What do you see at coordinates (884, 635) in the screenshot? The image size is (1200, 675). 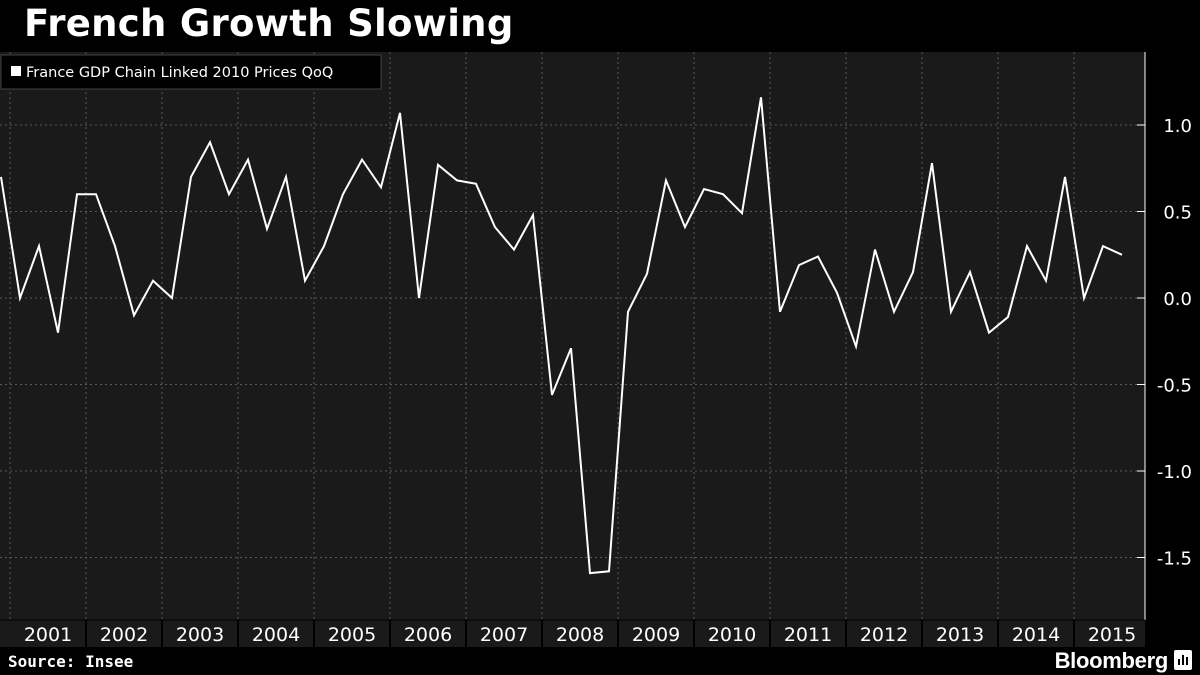 I see `x-tick-label: 2012` at bounding box center [884, 635].